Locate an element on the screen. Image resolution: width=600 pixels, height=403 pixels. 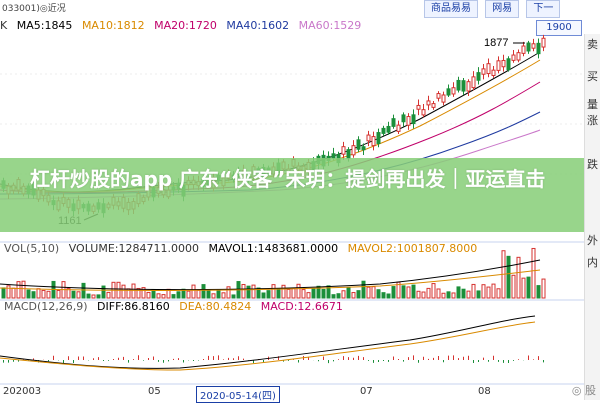
macd-histogram is located at coordinates (273, 359).